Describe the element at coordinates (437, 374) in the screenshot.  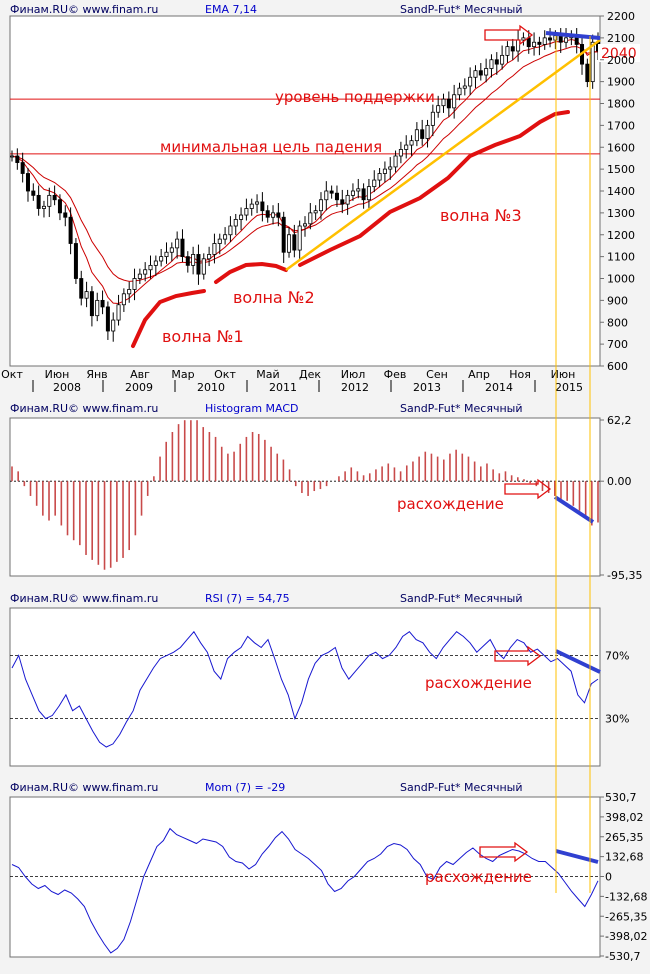
I see `price-x-month-label: Сен` at that location.